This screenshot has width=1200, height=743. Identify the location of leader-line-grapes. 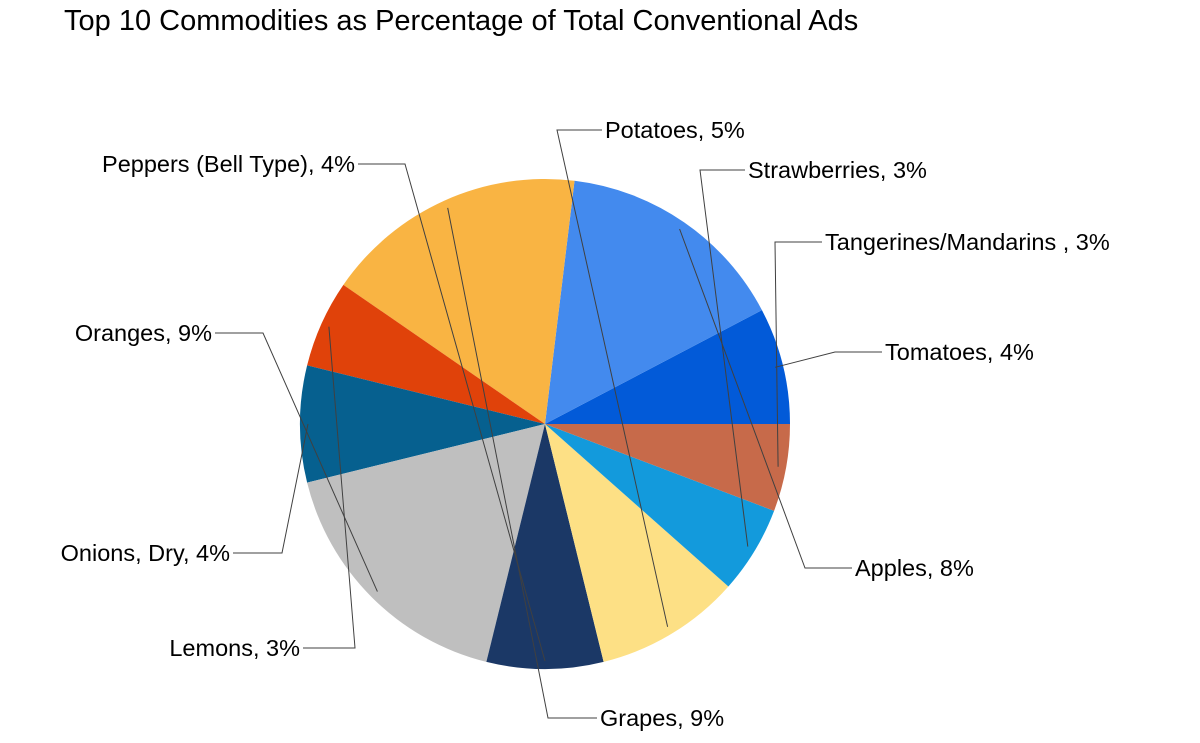
(522, 463).